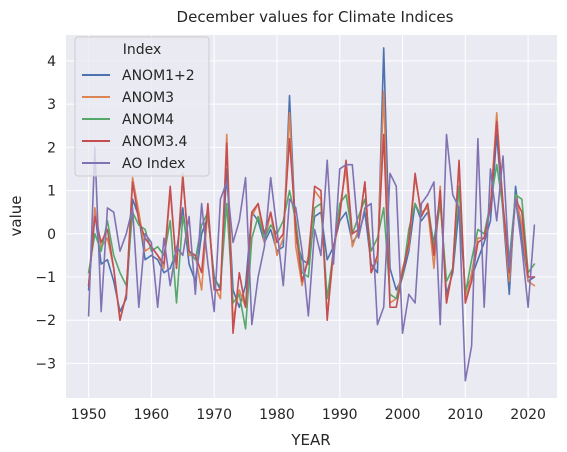  I want to click on y-tick-label: 0, so click(51, 235).